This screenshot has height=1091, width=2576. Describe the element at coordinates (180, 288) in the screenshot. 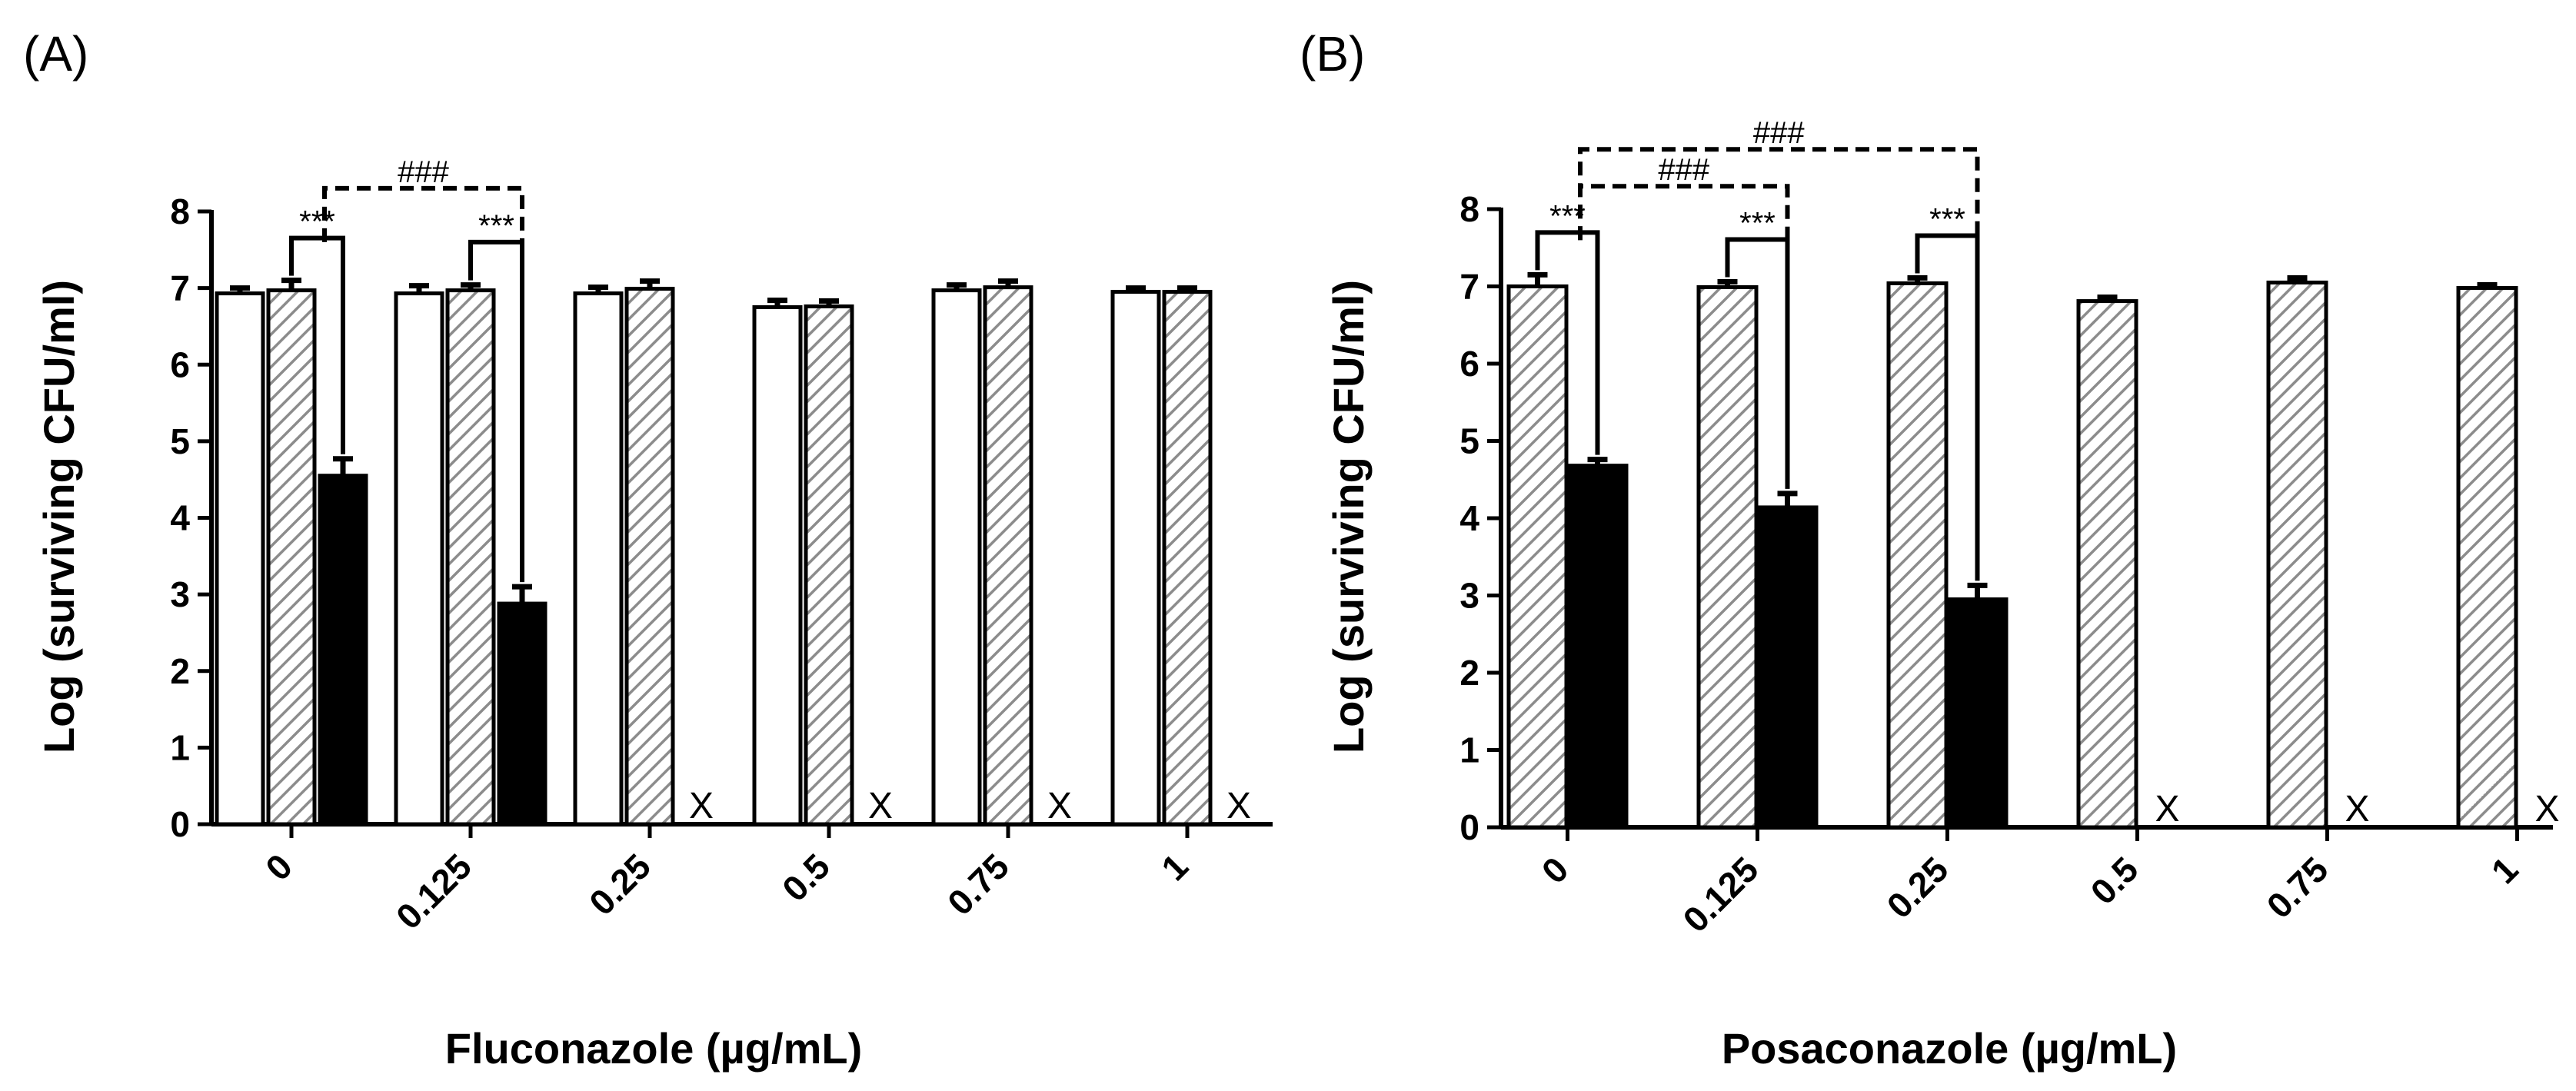

I see `panel-a-y-tick-label: 7` at that location.